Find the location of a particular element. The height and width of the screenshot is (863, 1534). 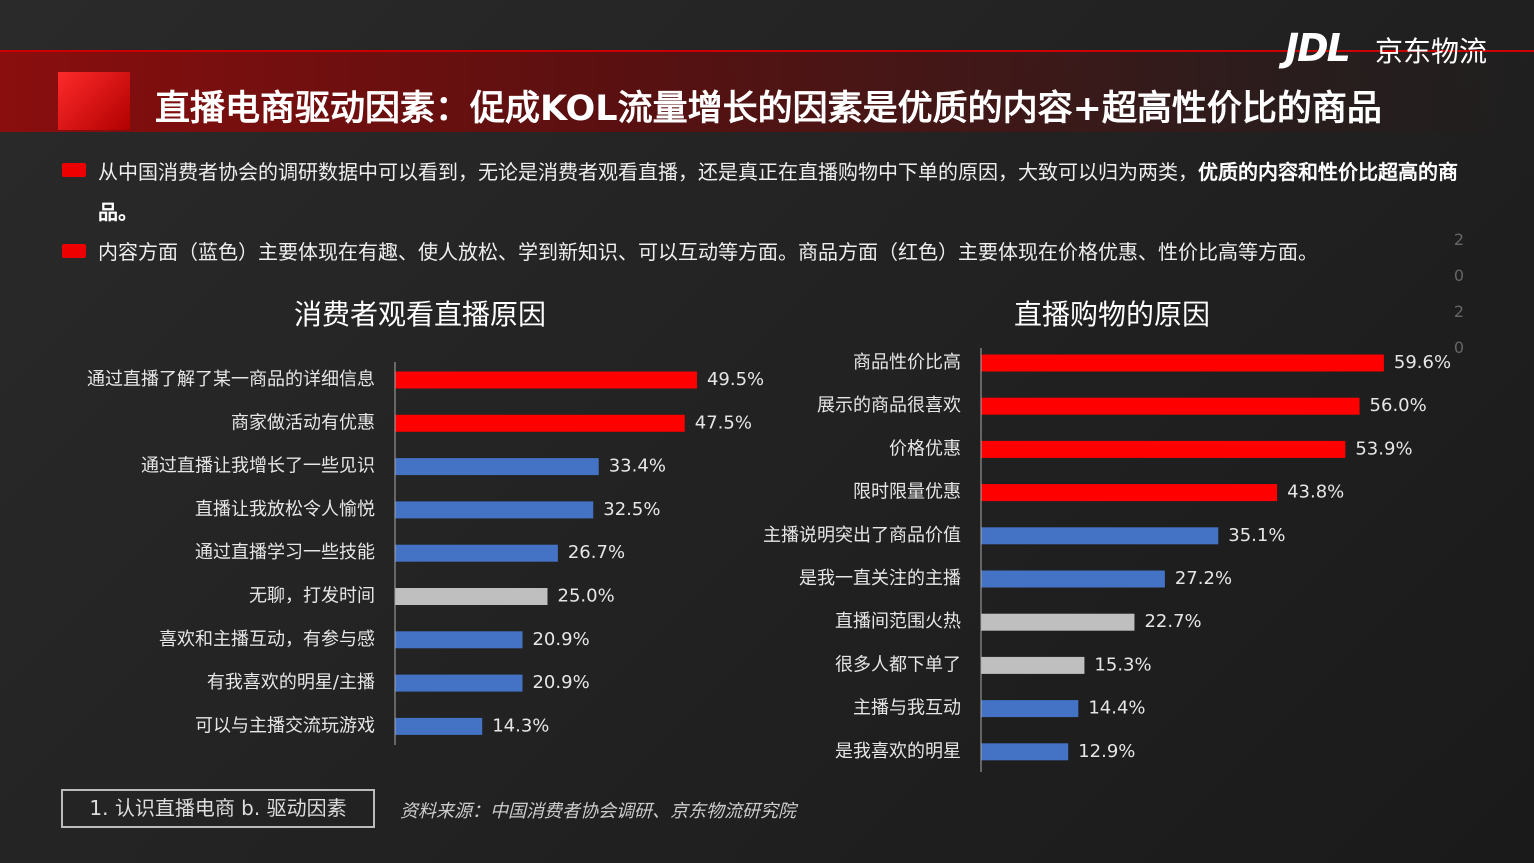

value-label: 14.4% is located at coordinates (1116, 708).